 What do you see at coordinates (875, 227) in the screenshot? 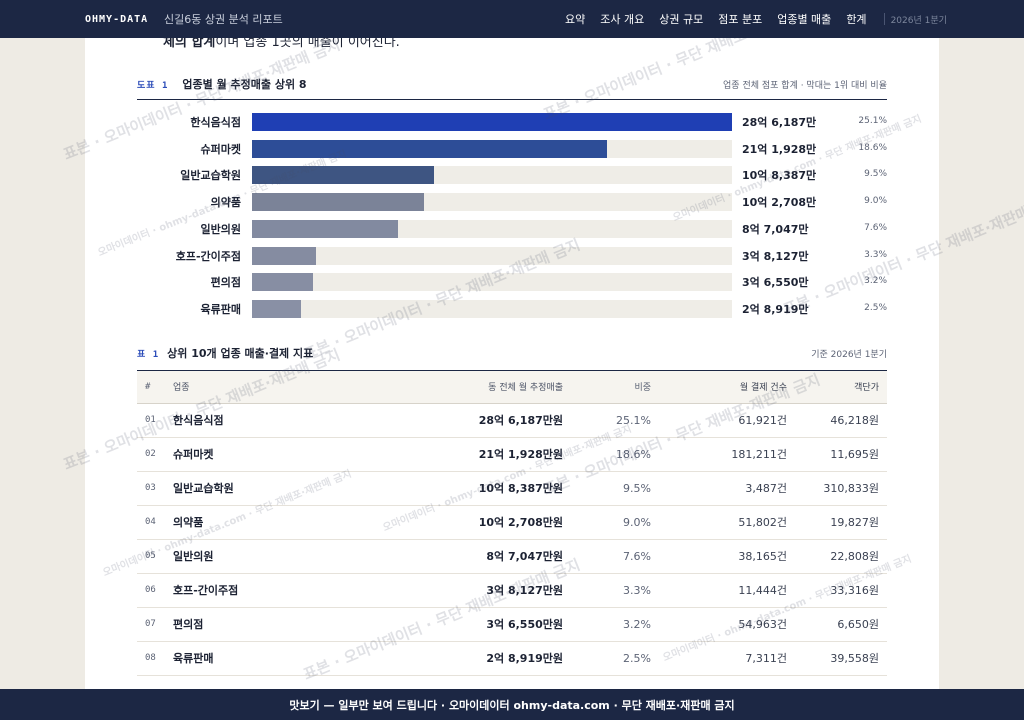
I see `bar-share-label: 7.6%` at bounding box center [875, 227].